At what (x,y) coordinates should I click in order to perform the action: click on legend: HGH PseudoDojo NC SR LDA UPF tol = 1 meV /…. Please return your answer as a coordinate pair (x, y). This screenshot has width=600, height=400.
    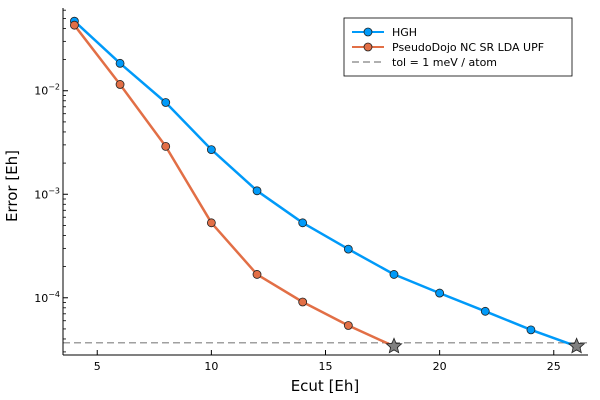
    Looking at the image, I should click on (458, 47).